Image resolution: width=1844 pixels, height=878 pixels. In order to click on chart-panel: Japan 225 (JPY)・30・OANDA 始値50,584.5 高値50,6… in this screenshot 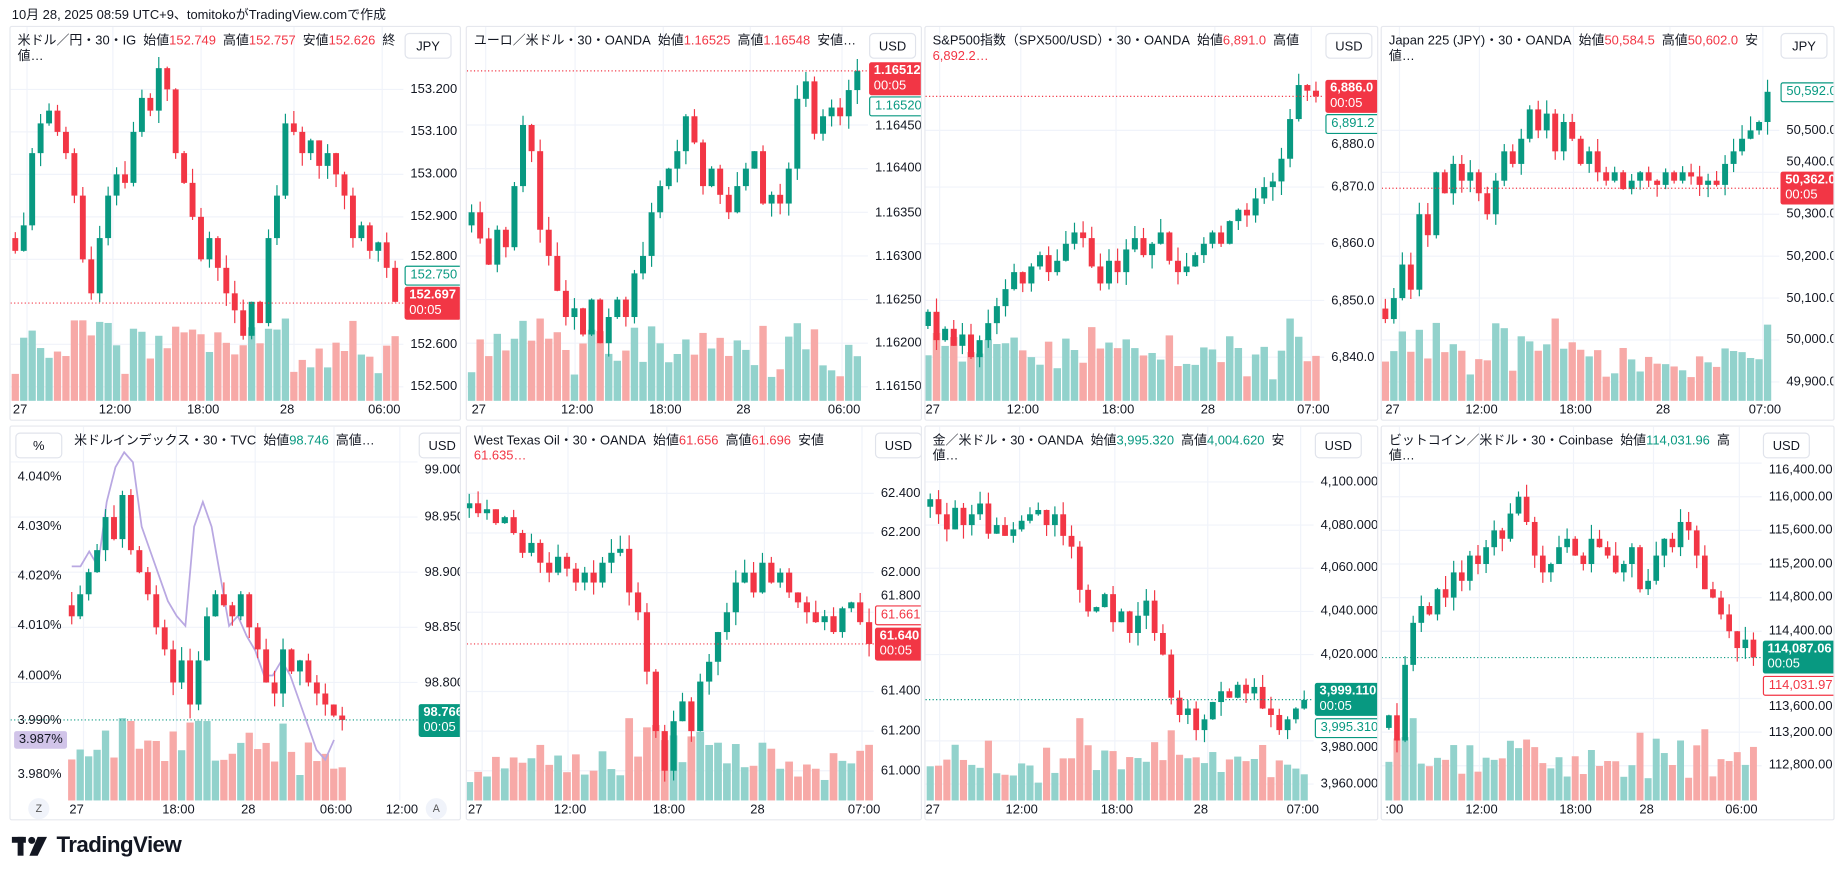, I will do `click(1607, 223)`.